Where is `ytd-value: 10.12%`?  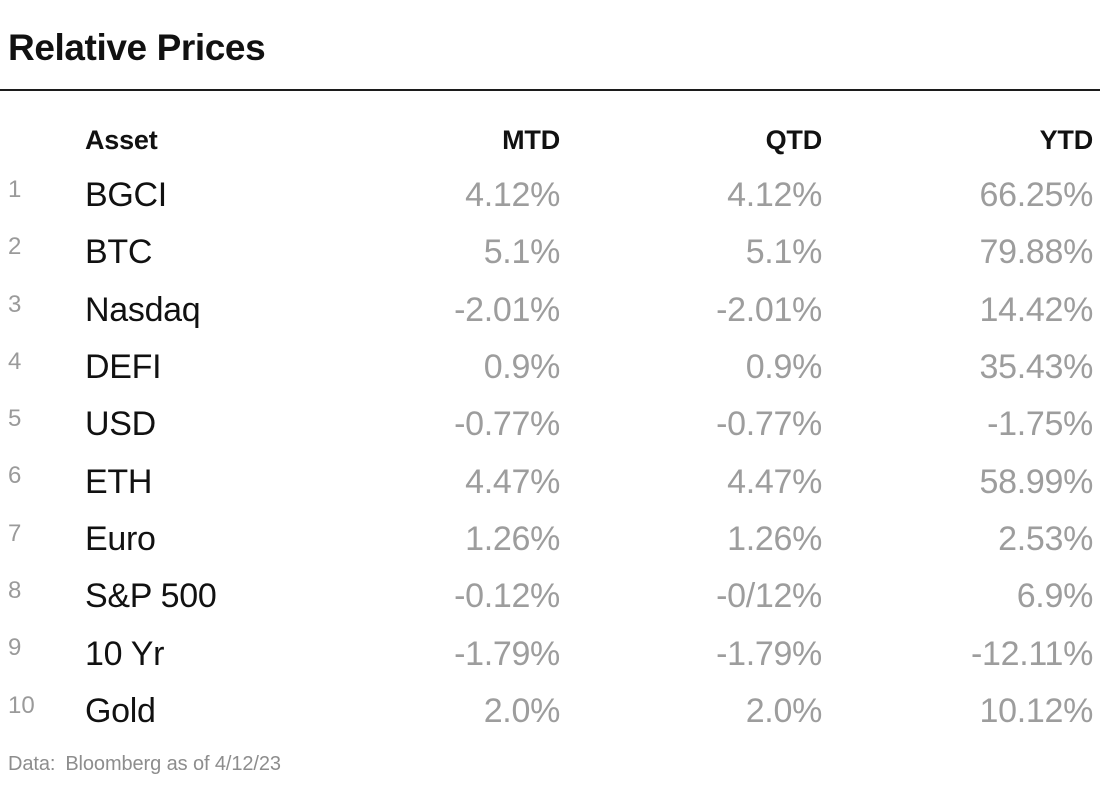 ytd-value: 10.12% is located at coordinates (1036, 710).